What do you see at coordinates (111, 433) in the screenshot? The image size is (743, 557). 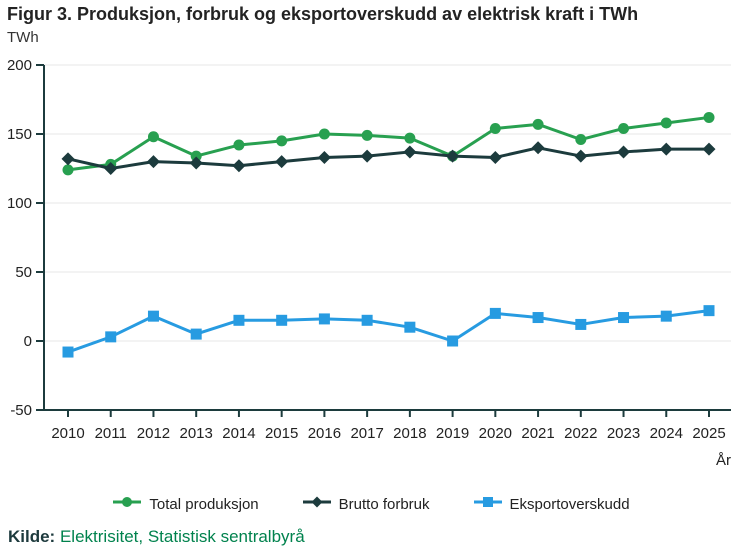 I see `svg-text: 2011` at bounding box center [111, 433].